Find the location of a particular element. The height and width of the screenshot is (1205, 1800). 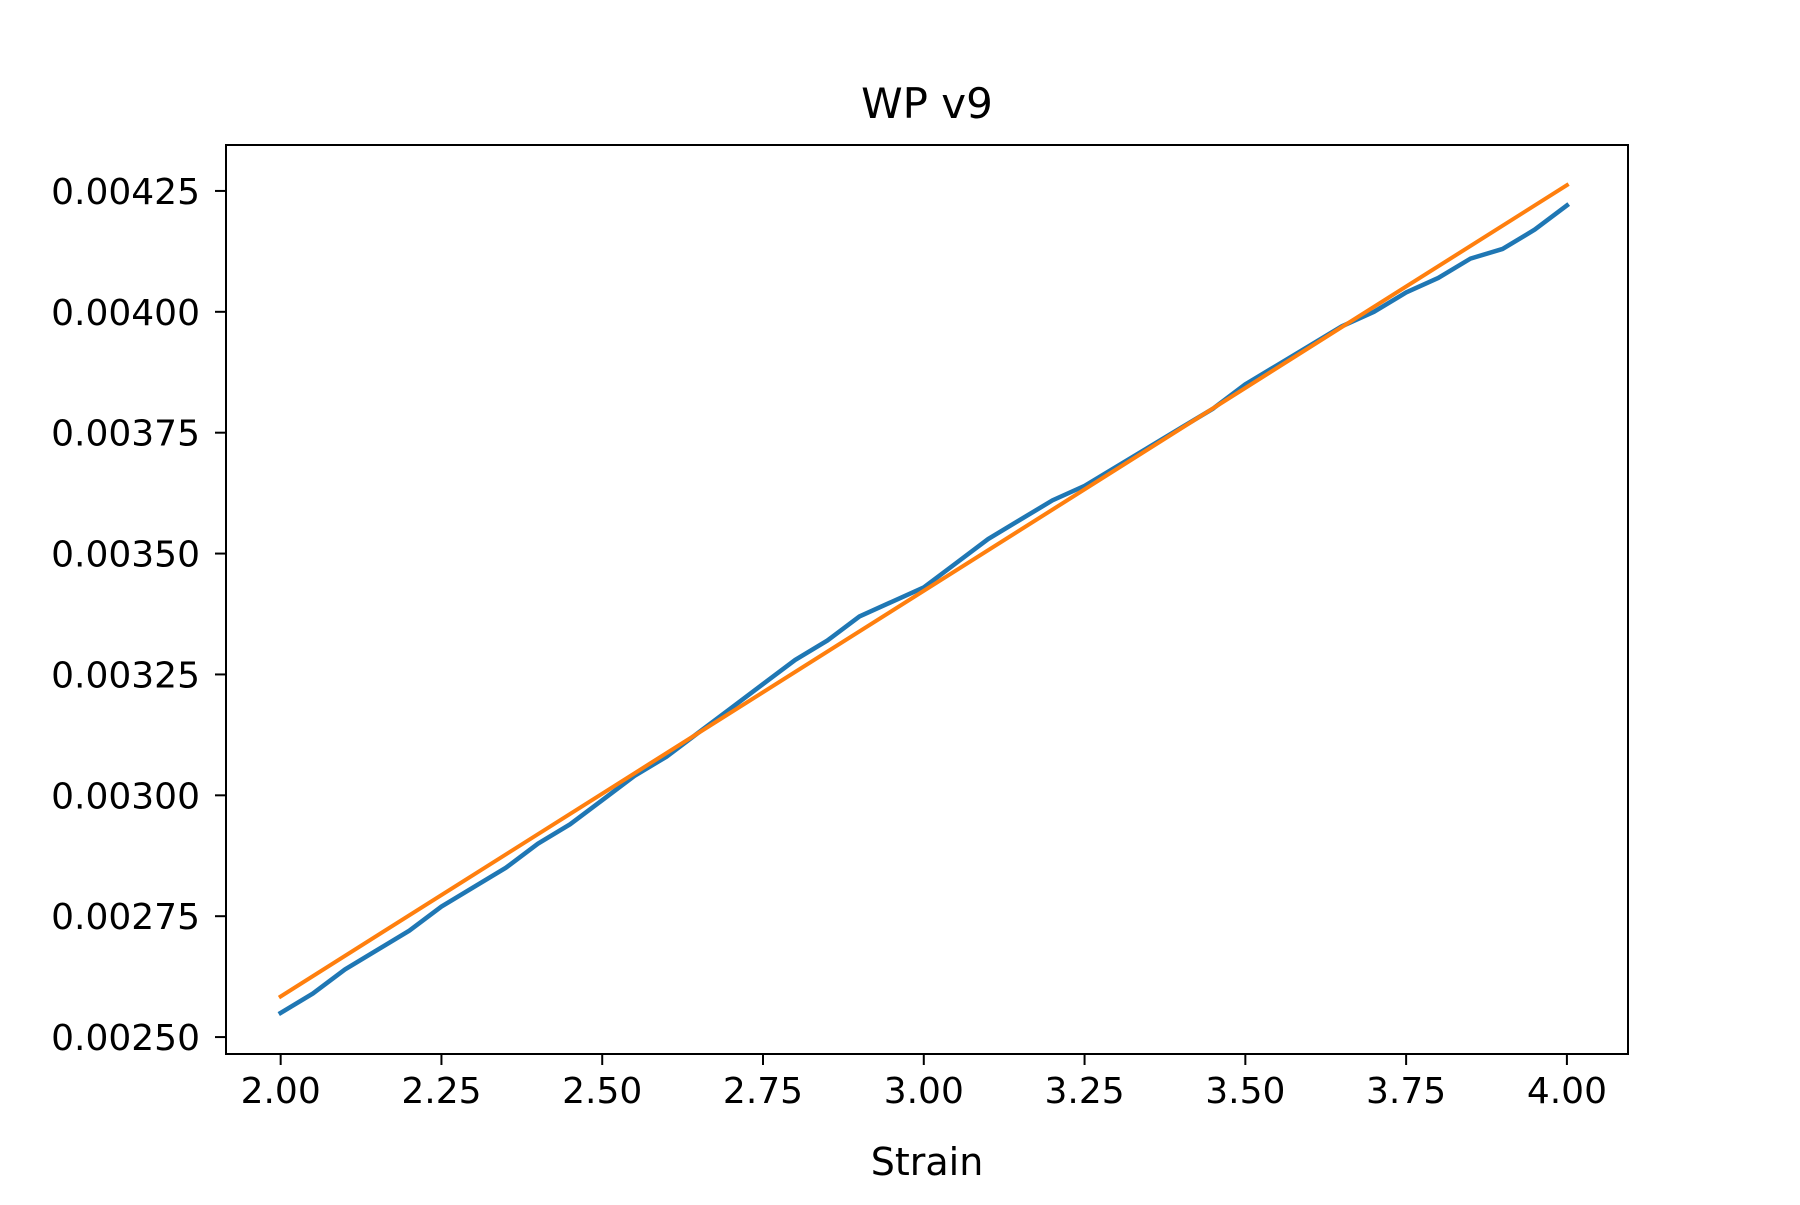

y-tick-label: 0.00250 is located at coordinates (125, 1038).